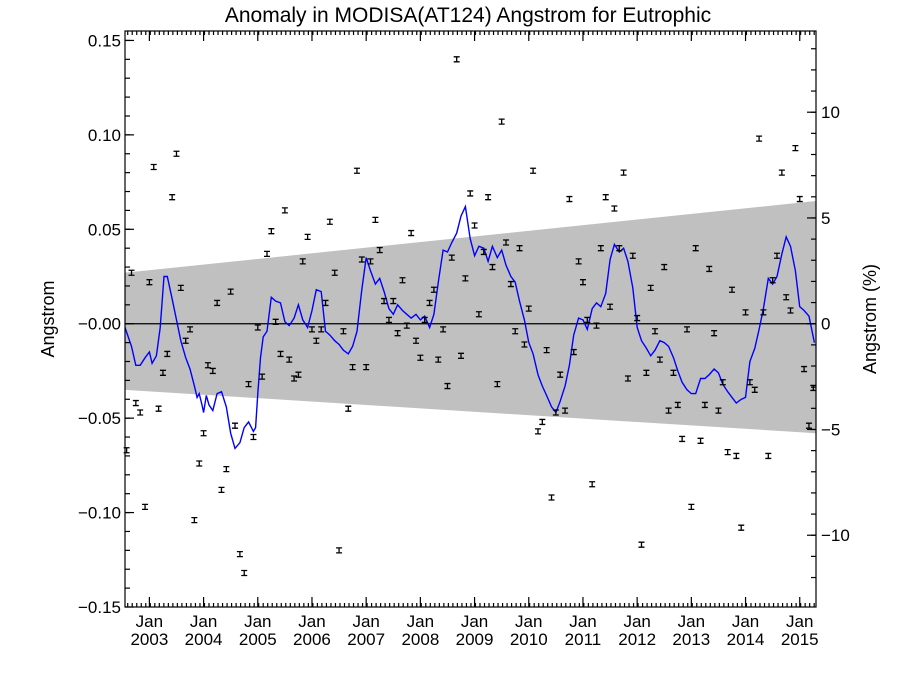  Describe the element at coordinates (99, 418) in the screenshot. I see `y-tick-label: −0.05` at that location.